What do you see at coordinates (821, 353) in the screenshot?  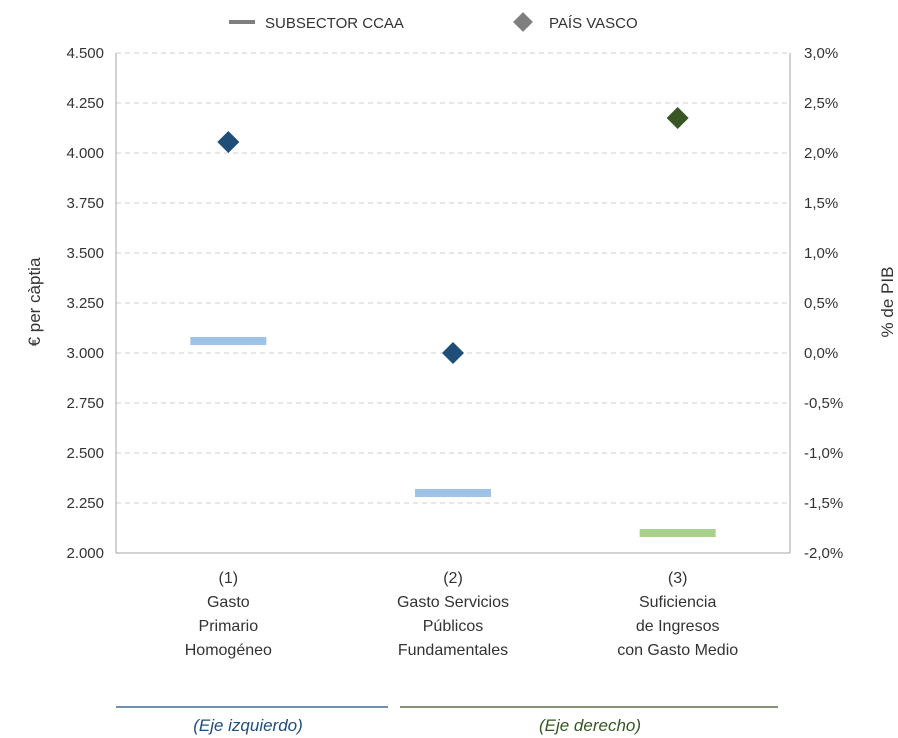 I see `y-right-tick-label: 0,0%` at bounding box center [821, 353].